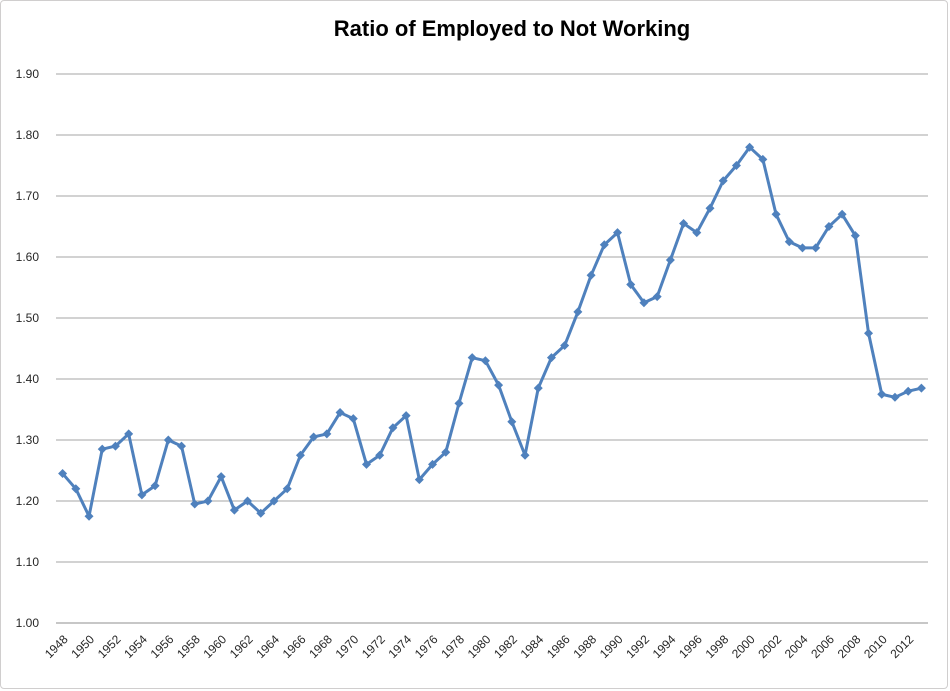 The image size is (950, 691). What do you see at coordinates (28, 623) in the screenshot?
I see `y-tick-label: 1.00` at bounding box center [28, 623].